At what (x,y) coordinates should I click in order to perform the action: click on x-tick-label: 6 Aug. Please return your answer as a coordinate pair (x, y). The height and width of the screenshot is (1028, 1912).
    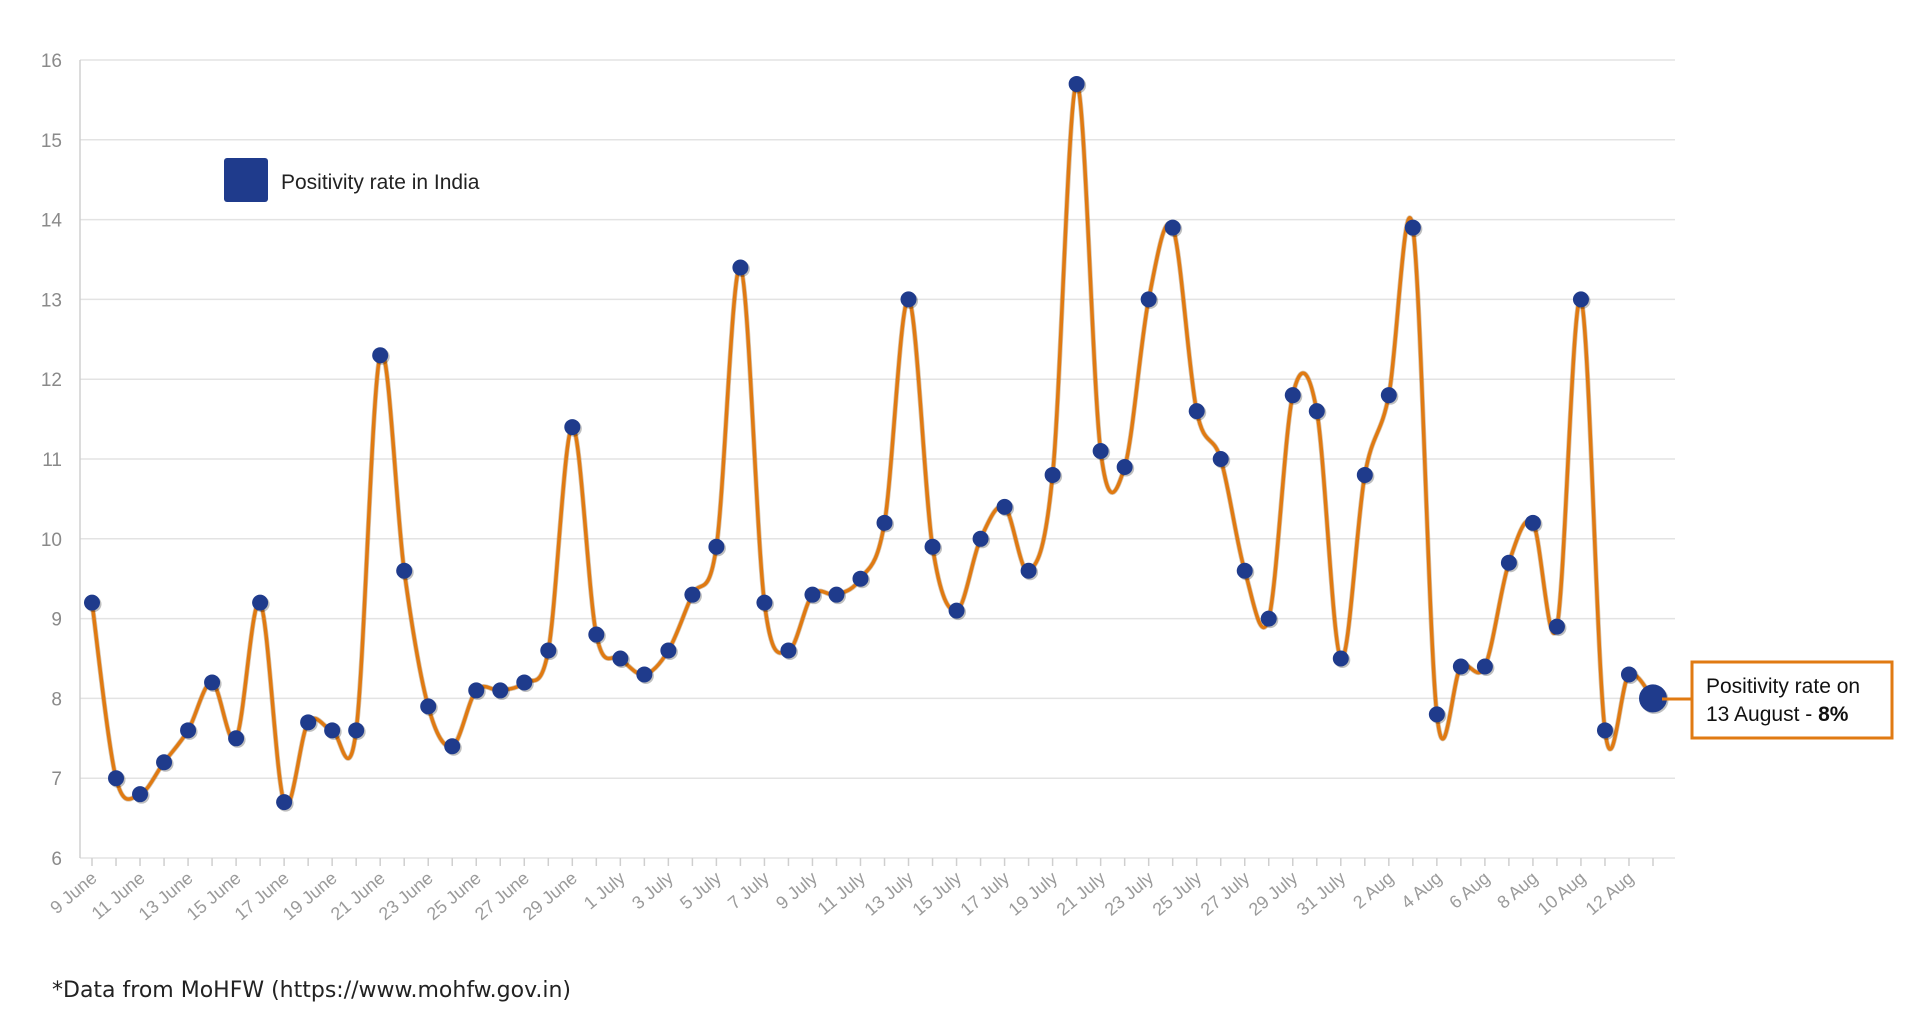
    Looking at the image, I should click on (1469, 890).